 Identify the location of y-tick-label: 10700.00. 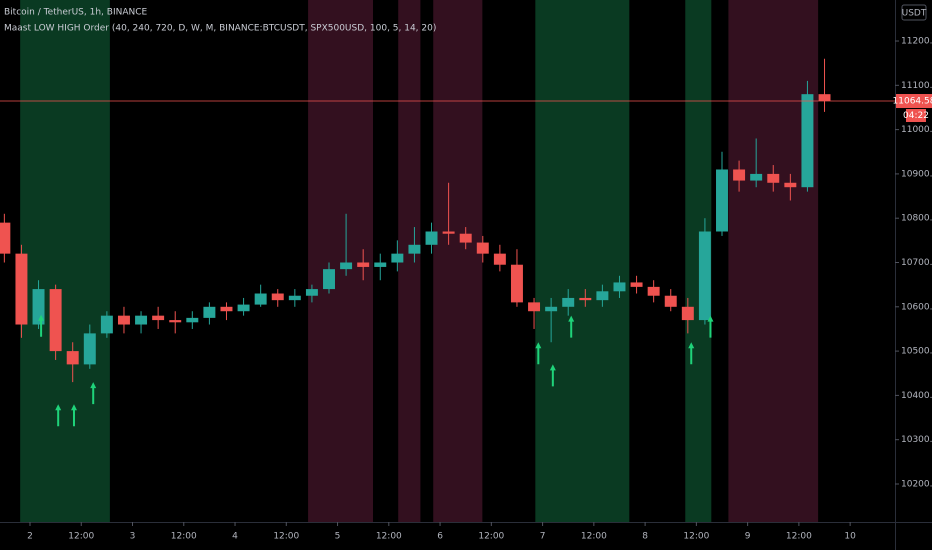
(916, 263).